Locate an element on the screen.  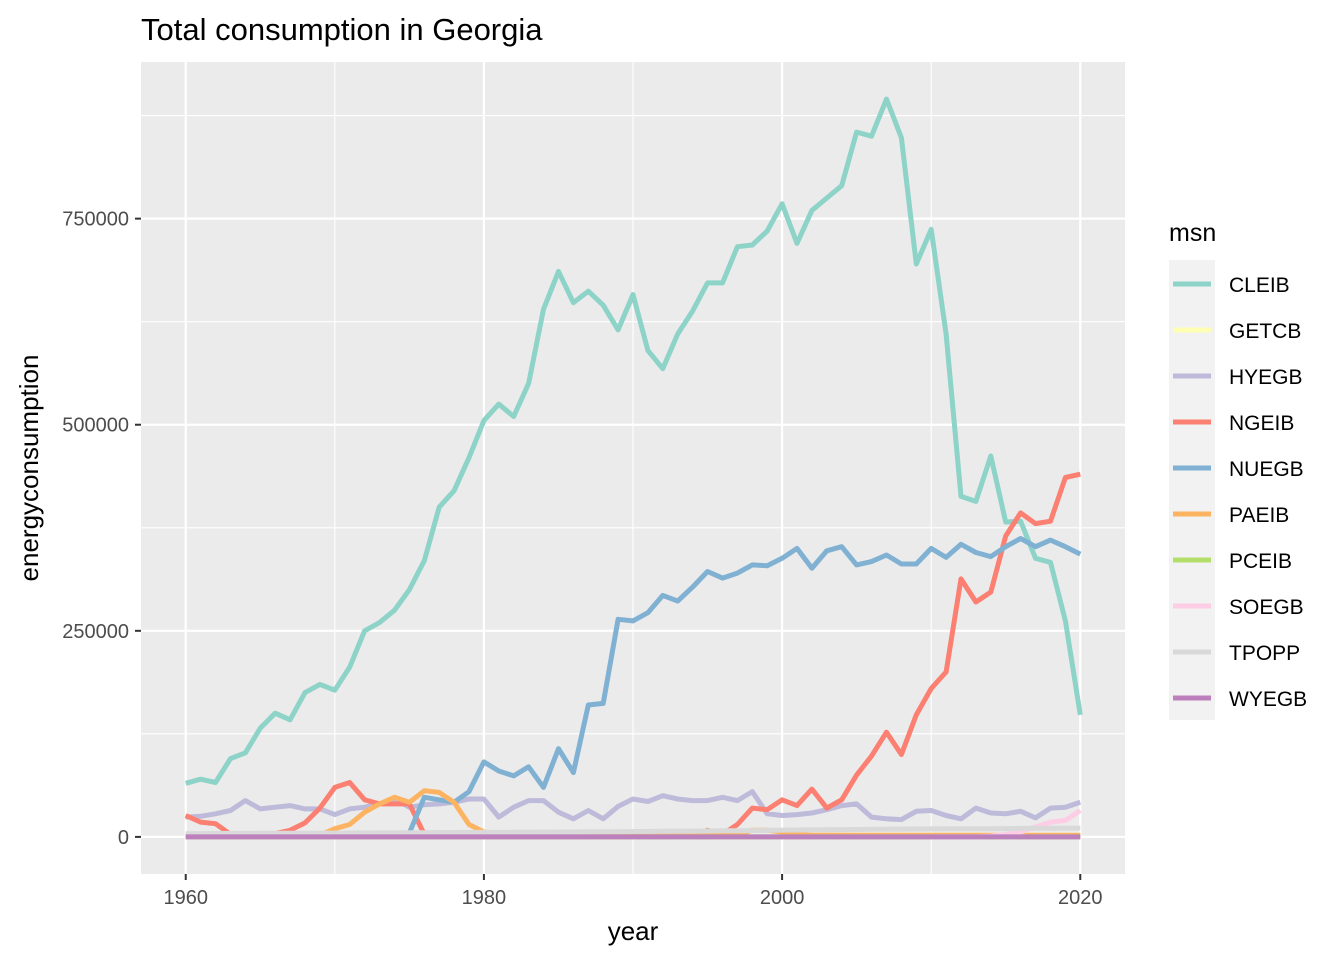
x-tick-label: 2020 is located at coordinates (1080, 898).